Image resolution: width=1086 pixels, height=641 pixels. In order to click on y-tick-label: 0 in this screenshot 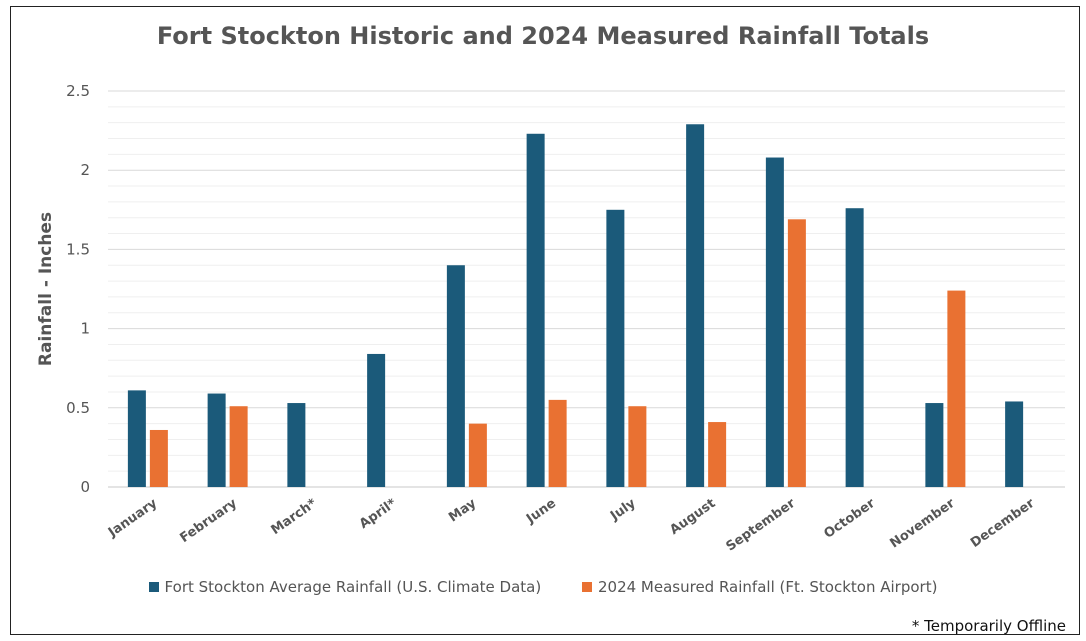, I will do `click(85, 487)`.